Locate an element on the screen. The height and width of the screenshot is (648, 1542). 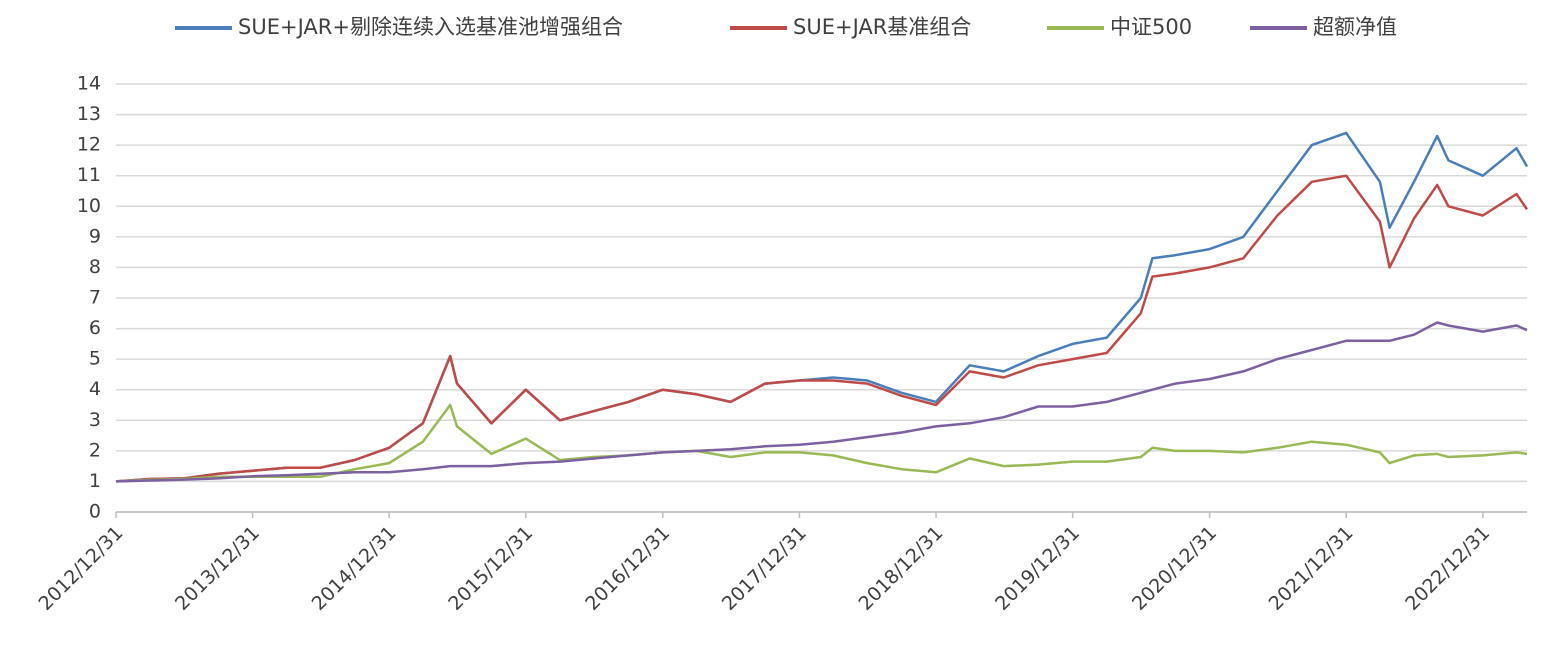
y-tick-label: 4 is located at coordinates (95, 389).